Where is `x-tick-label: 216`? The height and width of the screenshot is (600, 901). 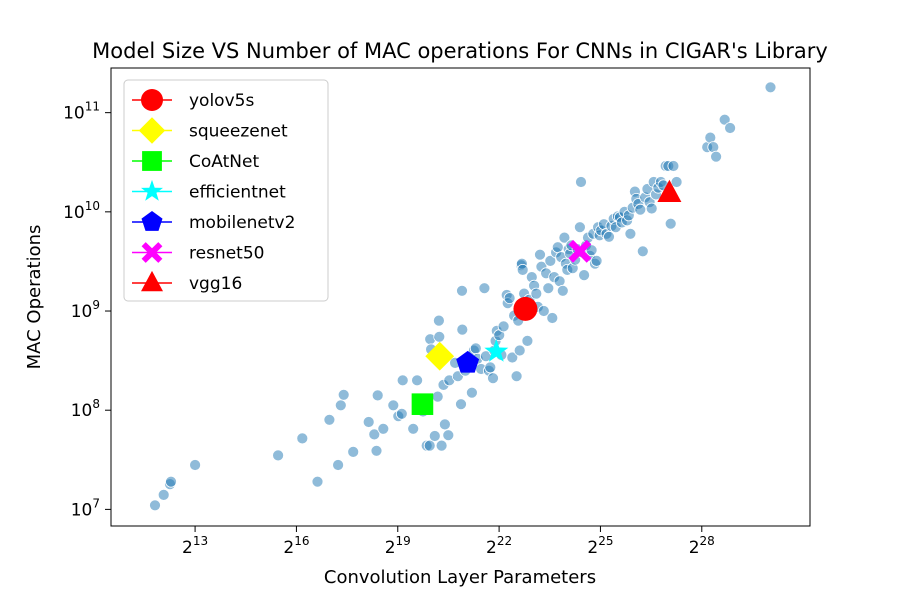 x-tick-label: 216 is located at coordinates (296, 546).